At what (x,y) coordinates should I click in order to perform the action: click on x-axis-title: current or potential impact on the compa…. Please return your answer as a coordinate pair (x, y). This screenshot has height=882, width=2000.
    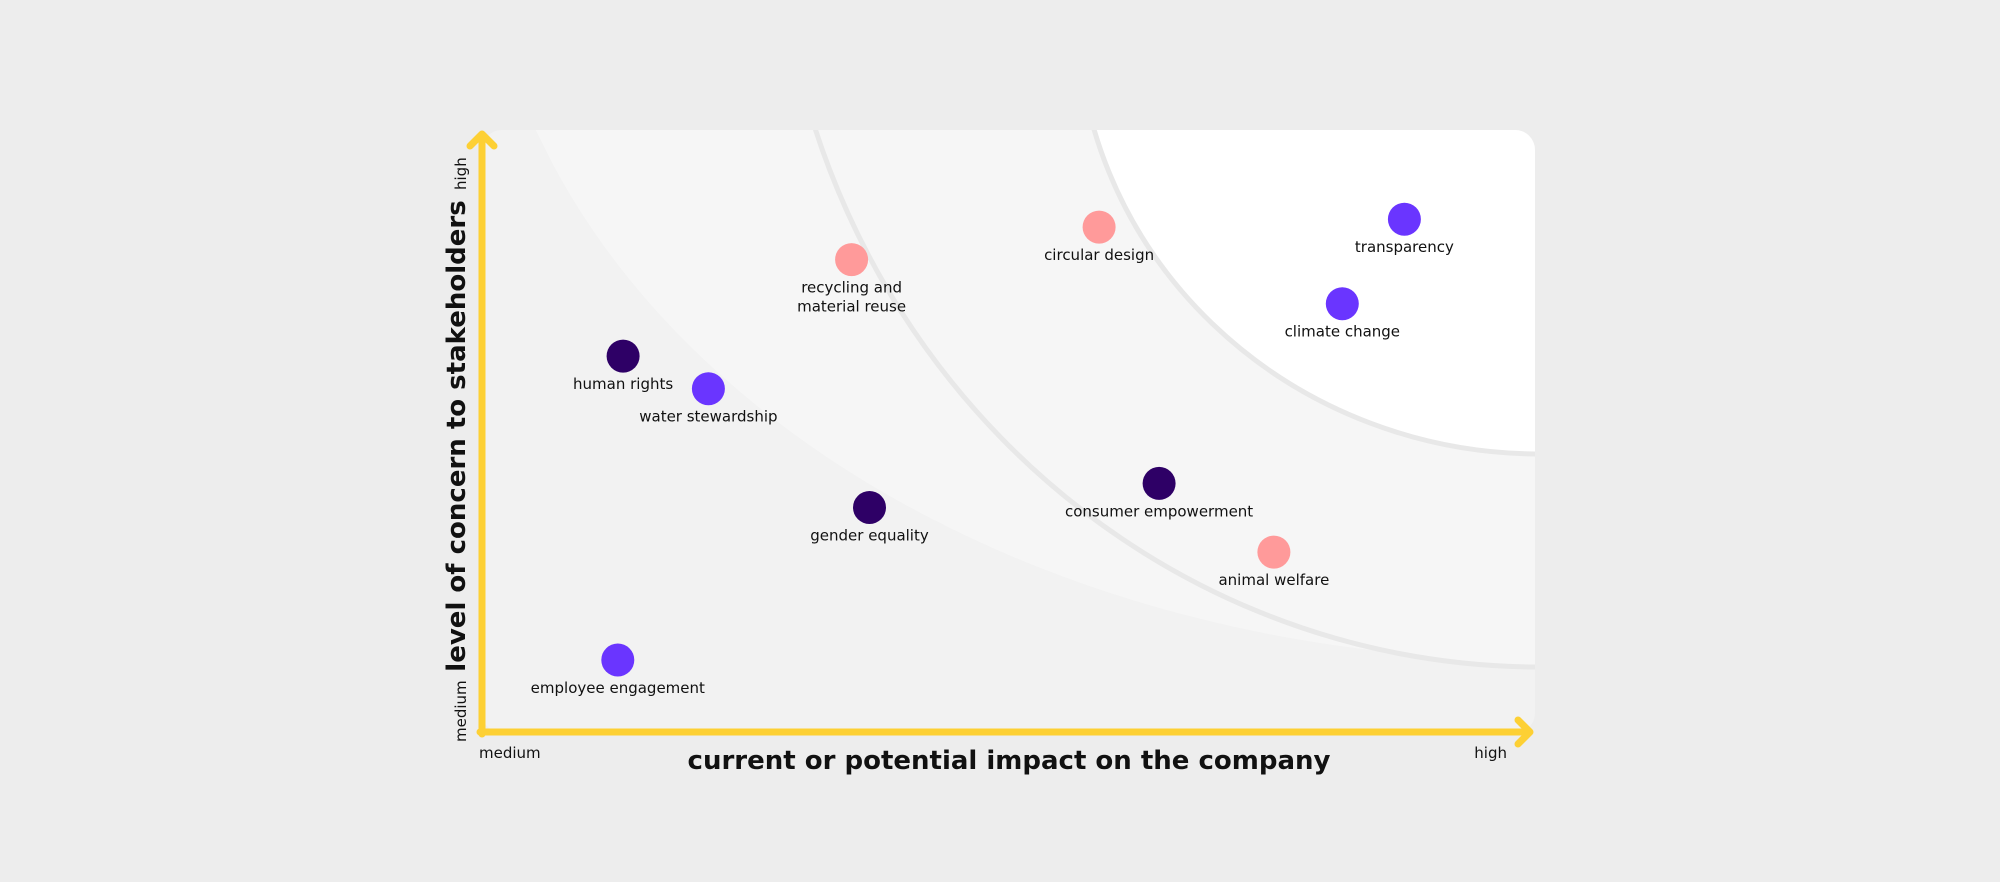
    Looking at the image, I should click on (1009, 761).